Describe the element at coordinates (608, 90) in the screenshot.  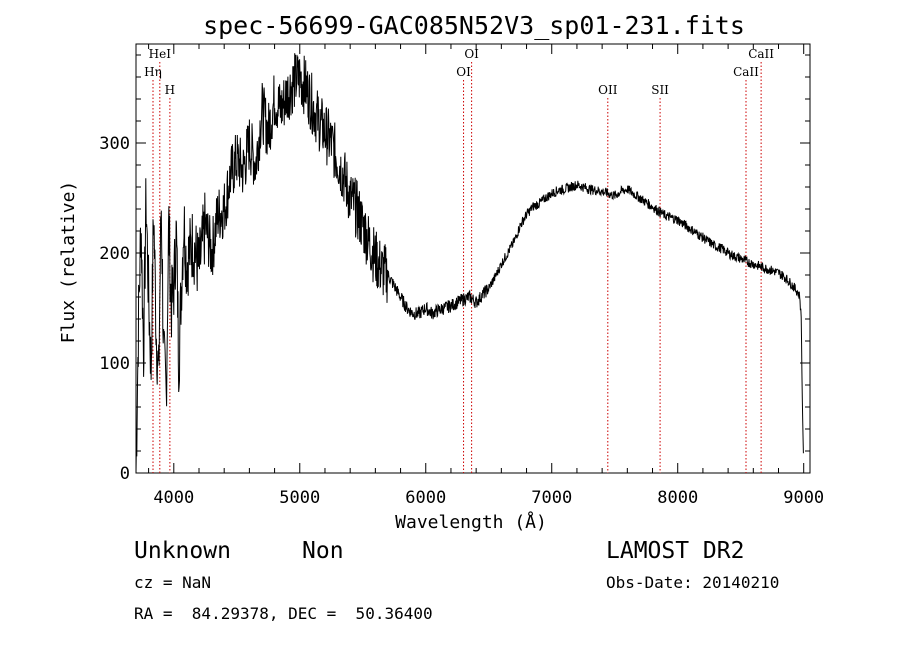
I see `spectral-line-label: OII` at that location.